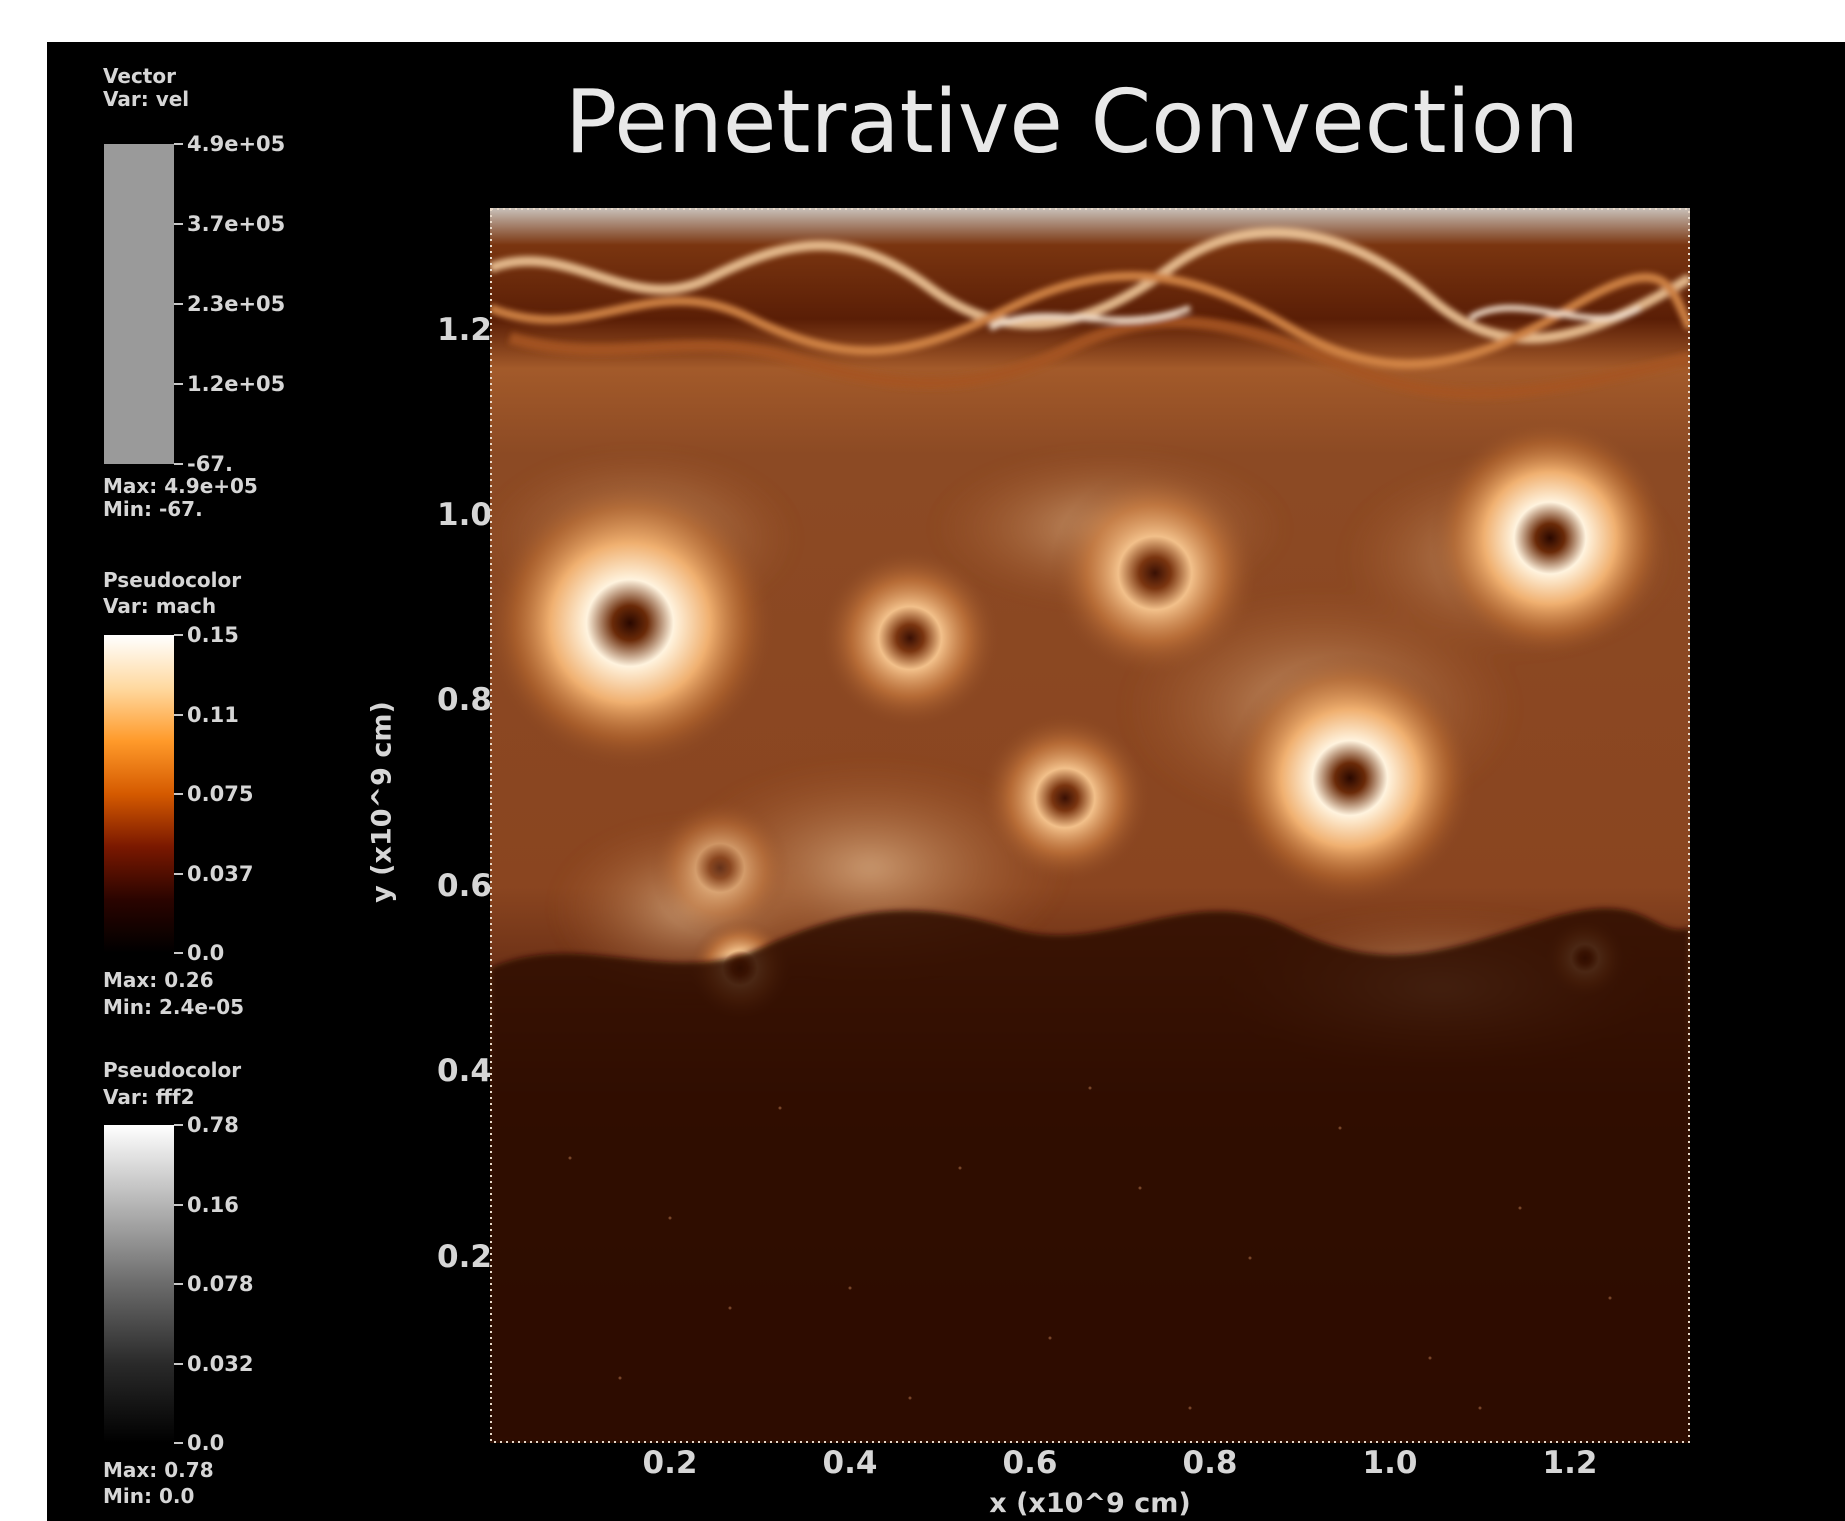 Image resolution: width=1845 pixels, height=1521 pixels. What do you see at coordinates (1570, 1463) in the screenshot?
I see `x-tick-label: 1.2` at bounding box center [1570, 1463].